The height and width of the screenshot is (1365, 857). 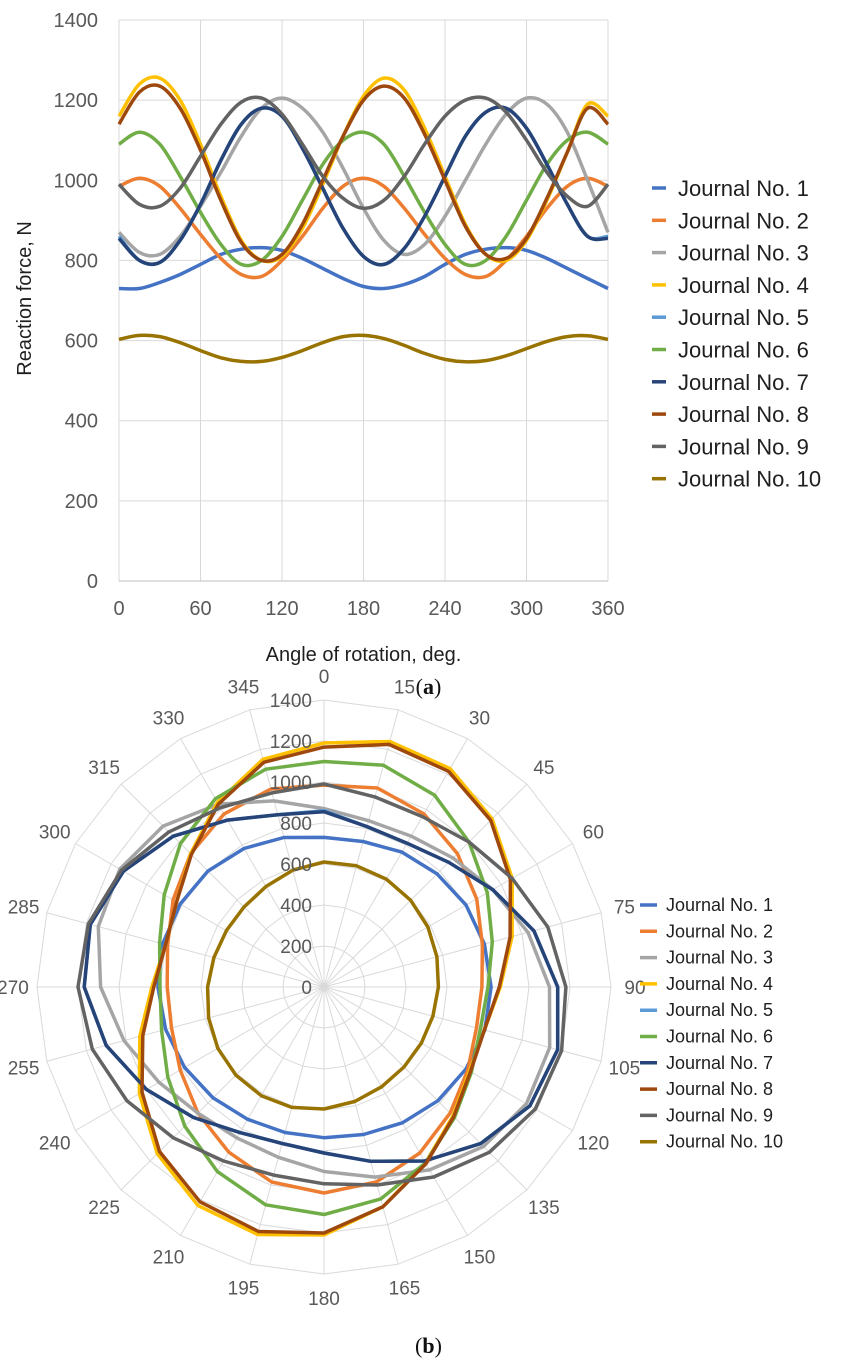 I want to click on angle-label: 30, so click(x=479, y=719).